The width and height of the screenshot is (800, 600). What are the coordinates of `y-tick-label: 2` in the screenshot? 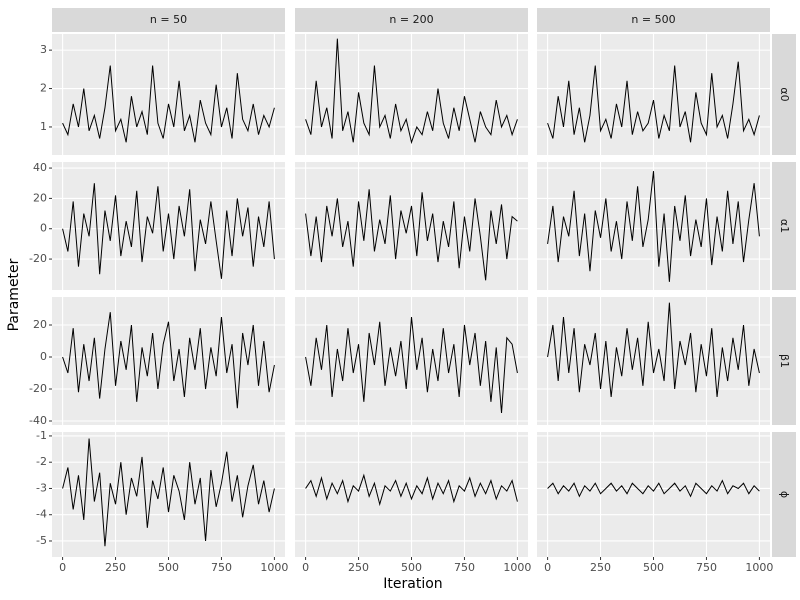 It's located at (43, 88).